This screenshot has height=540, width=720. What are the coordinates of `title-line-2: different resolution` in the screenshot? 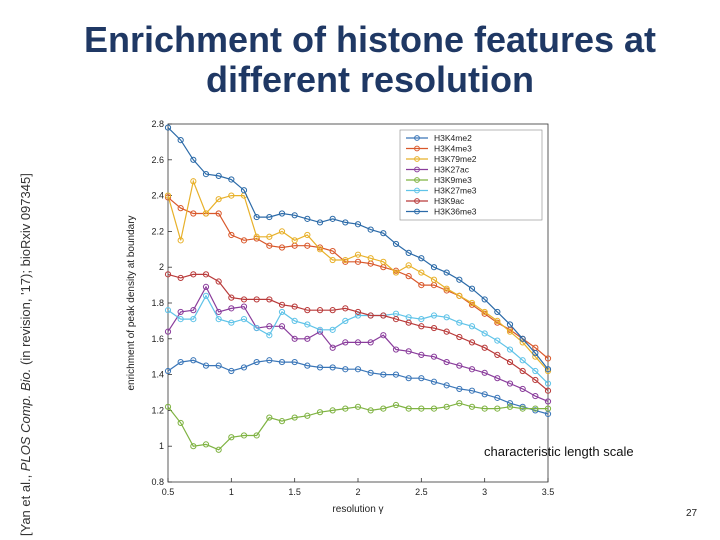 It's located at (369, 79).